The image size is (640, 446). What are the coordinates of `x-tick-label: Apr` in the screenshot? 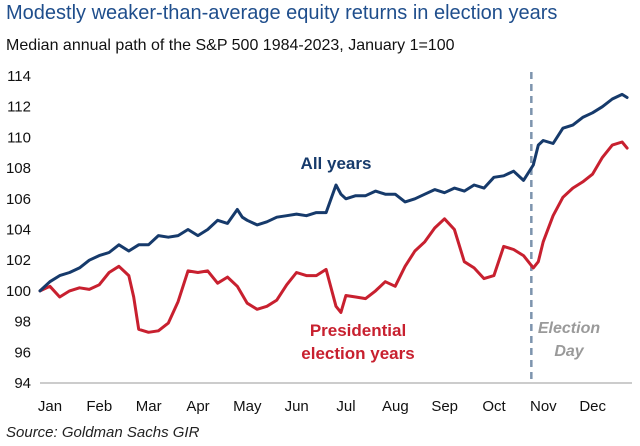 It's located at (197, 406).